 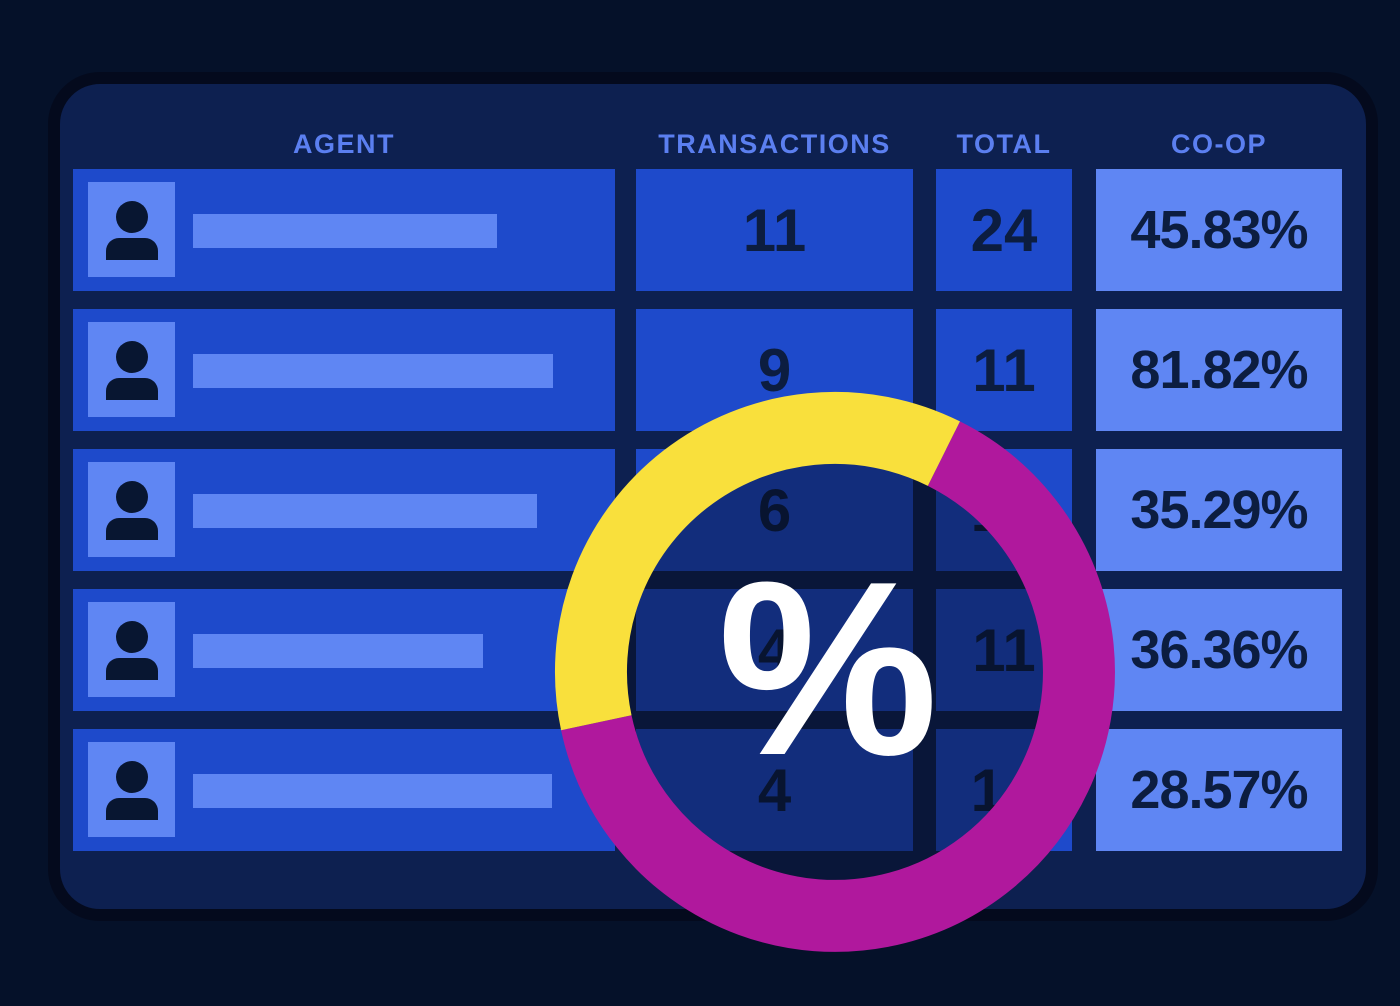 I want to click on transactions-cell: 11, so click(x=774, y=230).